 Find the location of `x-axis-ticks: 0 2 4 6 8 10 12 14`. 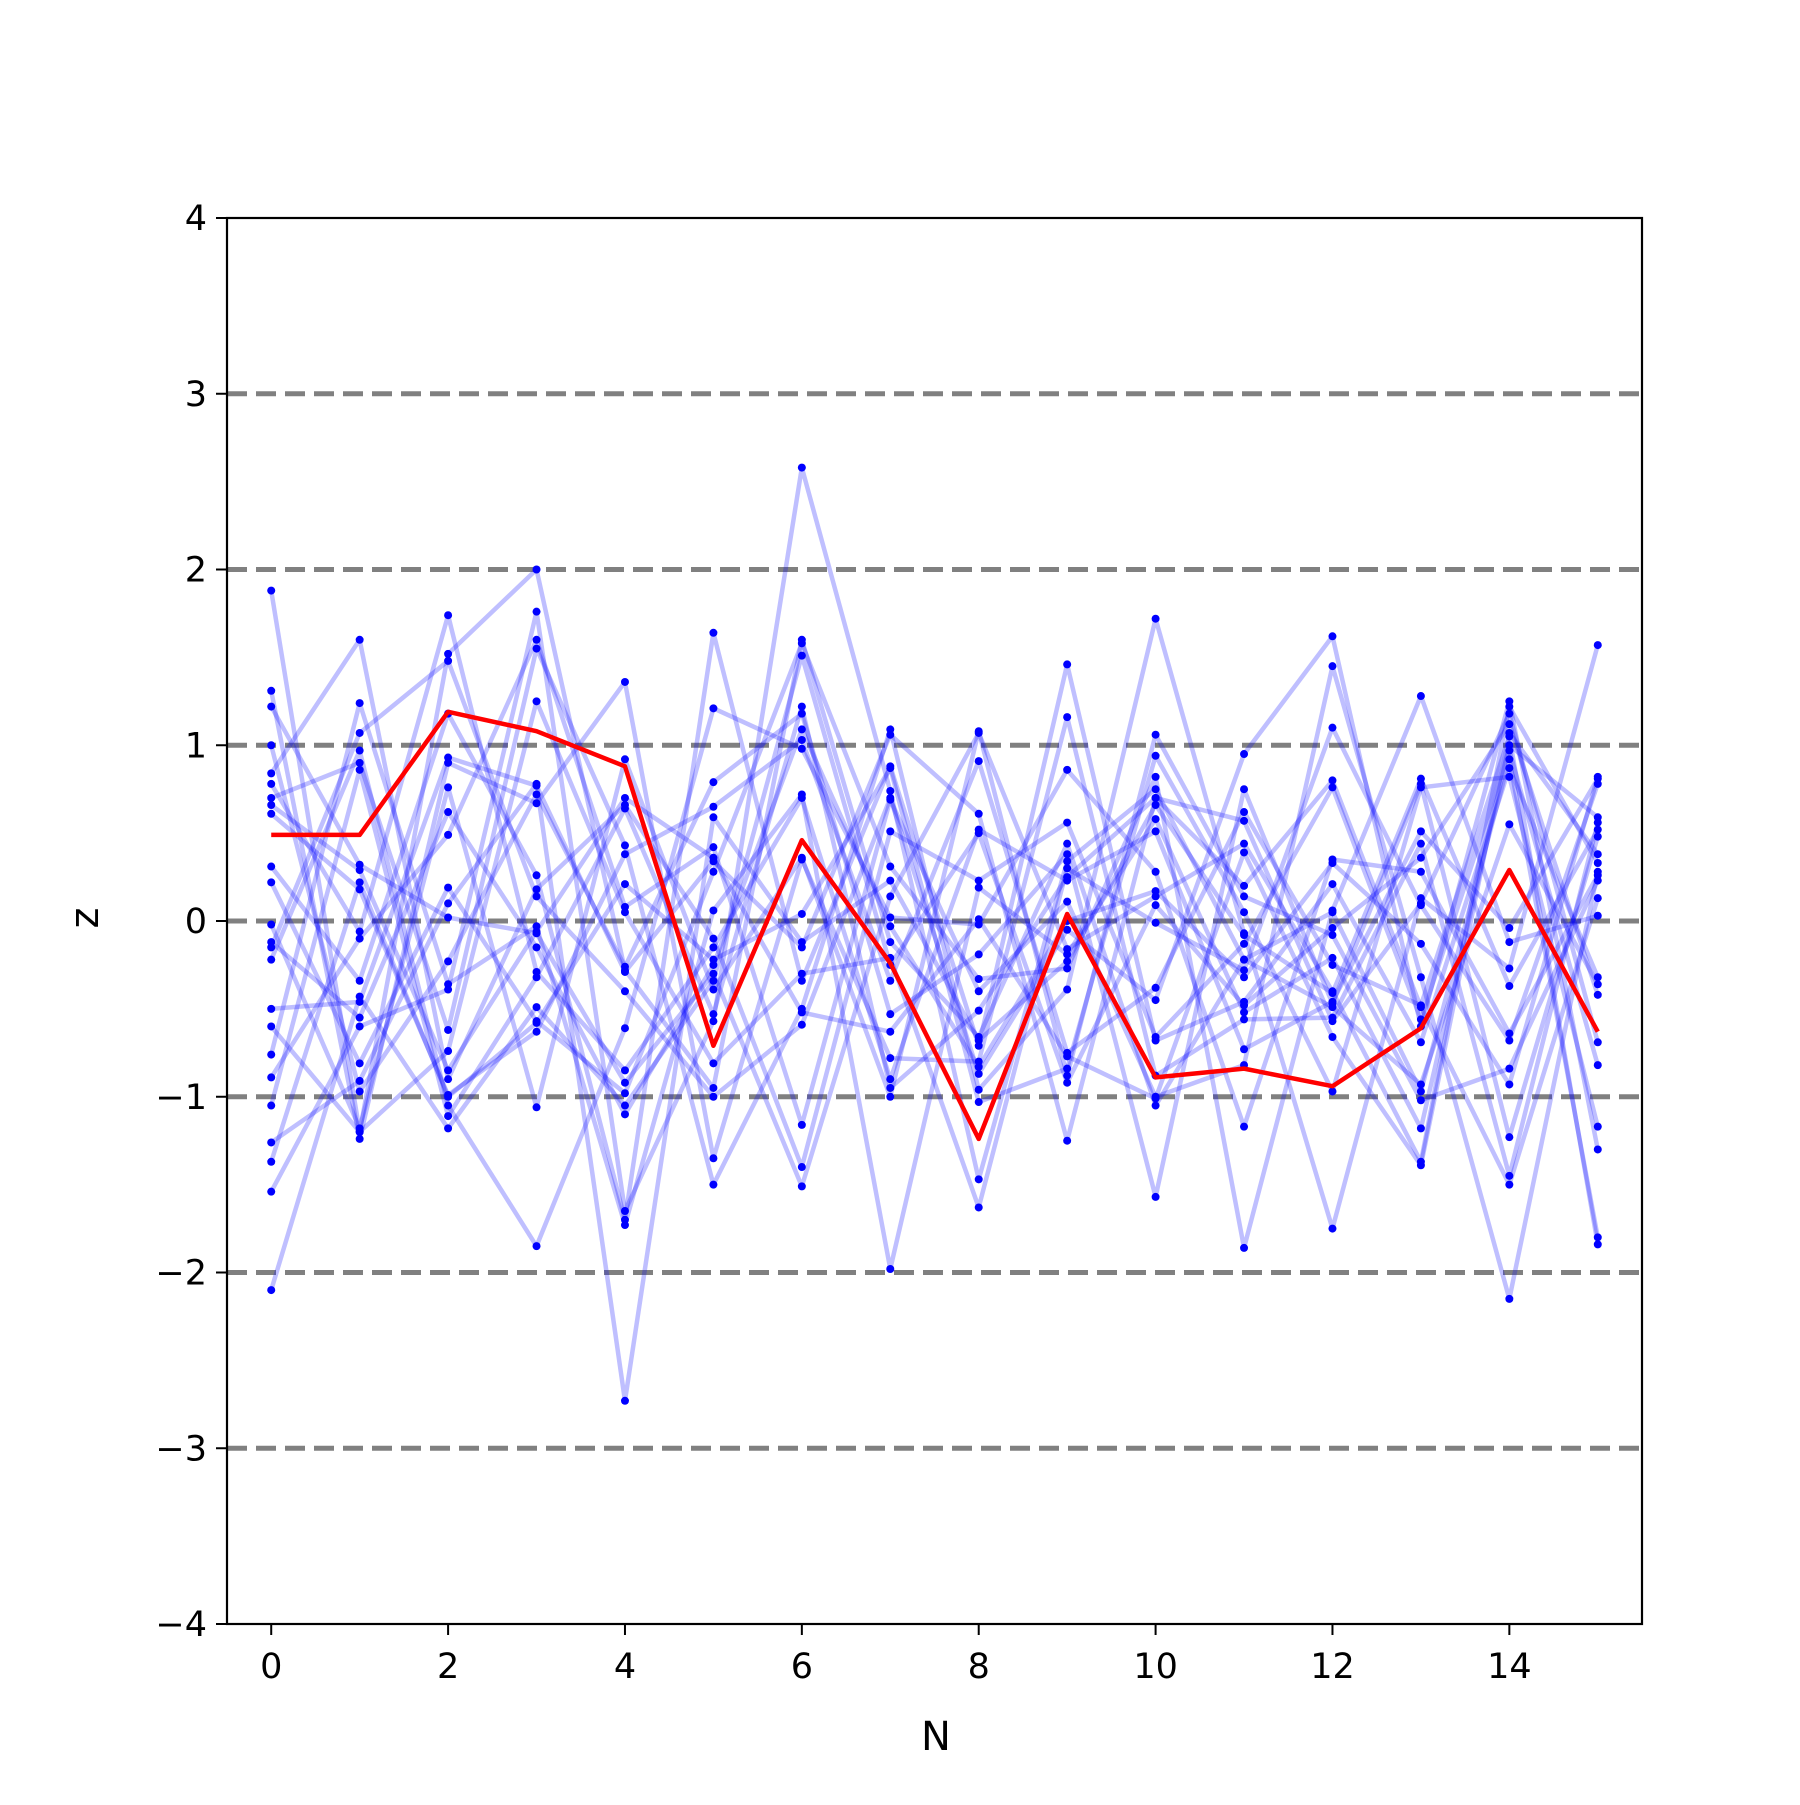

x-axis-ticks: 0 2 4 6 8 10 12 14 is located at coordinates (896, 1655).